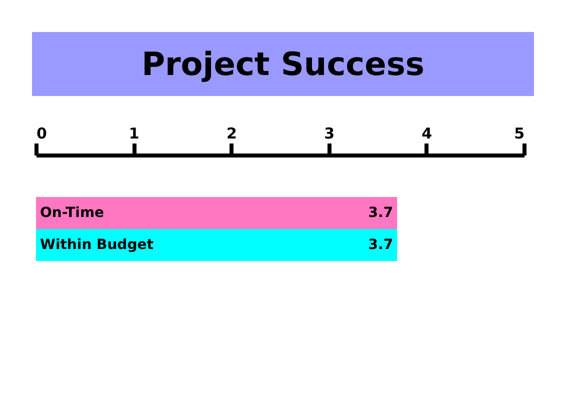 The width and height of the screenshot is (562, 416). I want to click on x-tick-label: 5, so click(519, 133).